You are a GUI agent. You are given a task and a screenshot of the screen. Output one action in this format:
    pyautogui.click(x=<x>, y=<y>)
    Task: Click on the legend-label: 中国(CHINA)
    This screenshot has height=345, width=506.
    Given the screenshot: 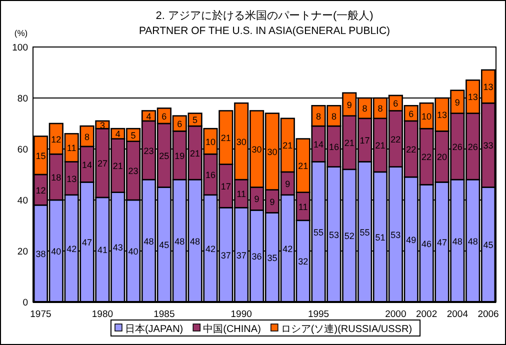 What is the action you would take?
    pyautogui.click(x=232, y=329)
    